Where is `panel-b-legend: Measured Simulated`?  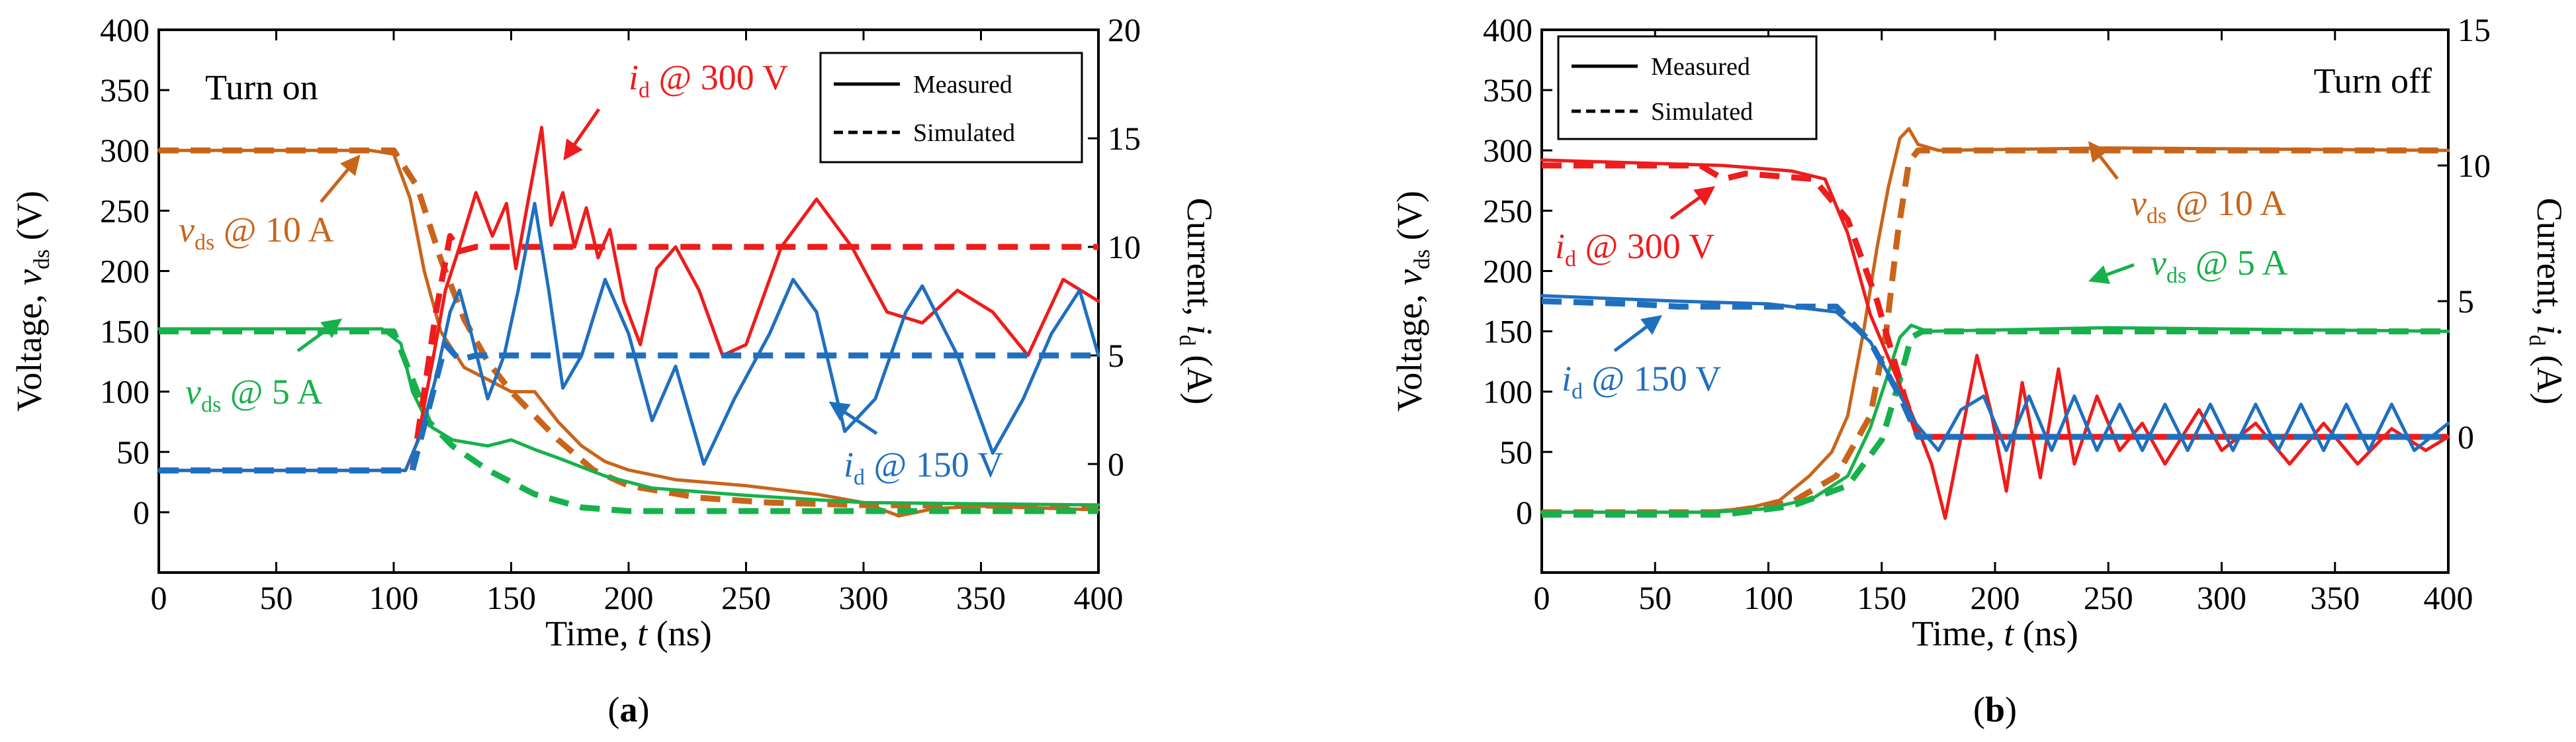 panel-b-legend: Measured Simulated is located at coordinates (1687, 88).